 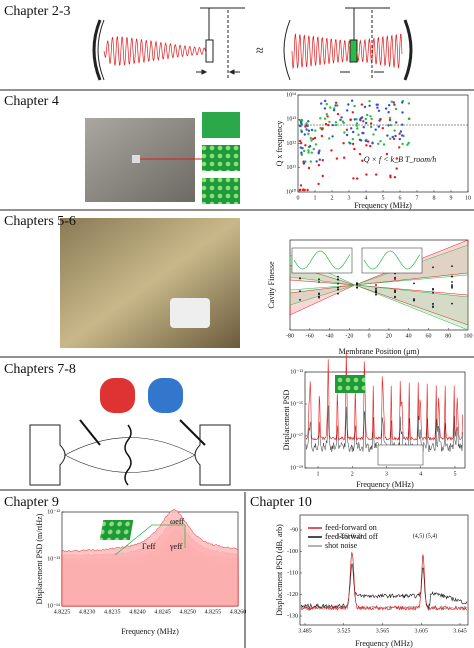 What do you see at coordinates (291, 95) in the screenshot?
I see `y-tick-label: 10¹⁴` at bounding box center [291, 95].